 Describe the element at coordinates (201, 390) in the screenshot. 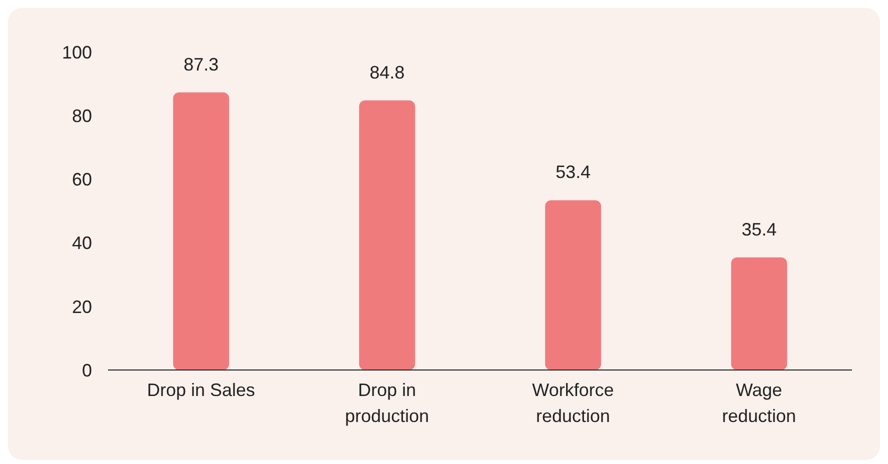

I see `x-tick-label: Drop in Sales` at that location.